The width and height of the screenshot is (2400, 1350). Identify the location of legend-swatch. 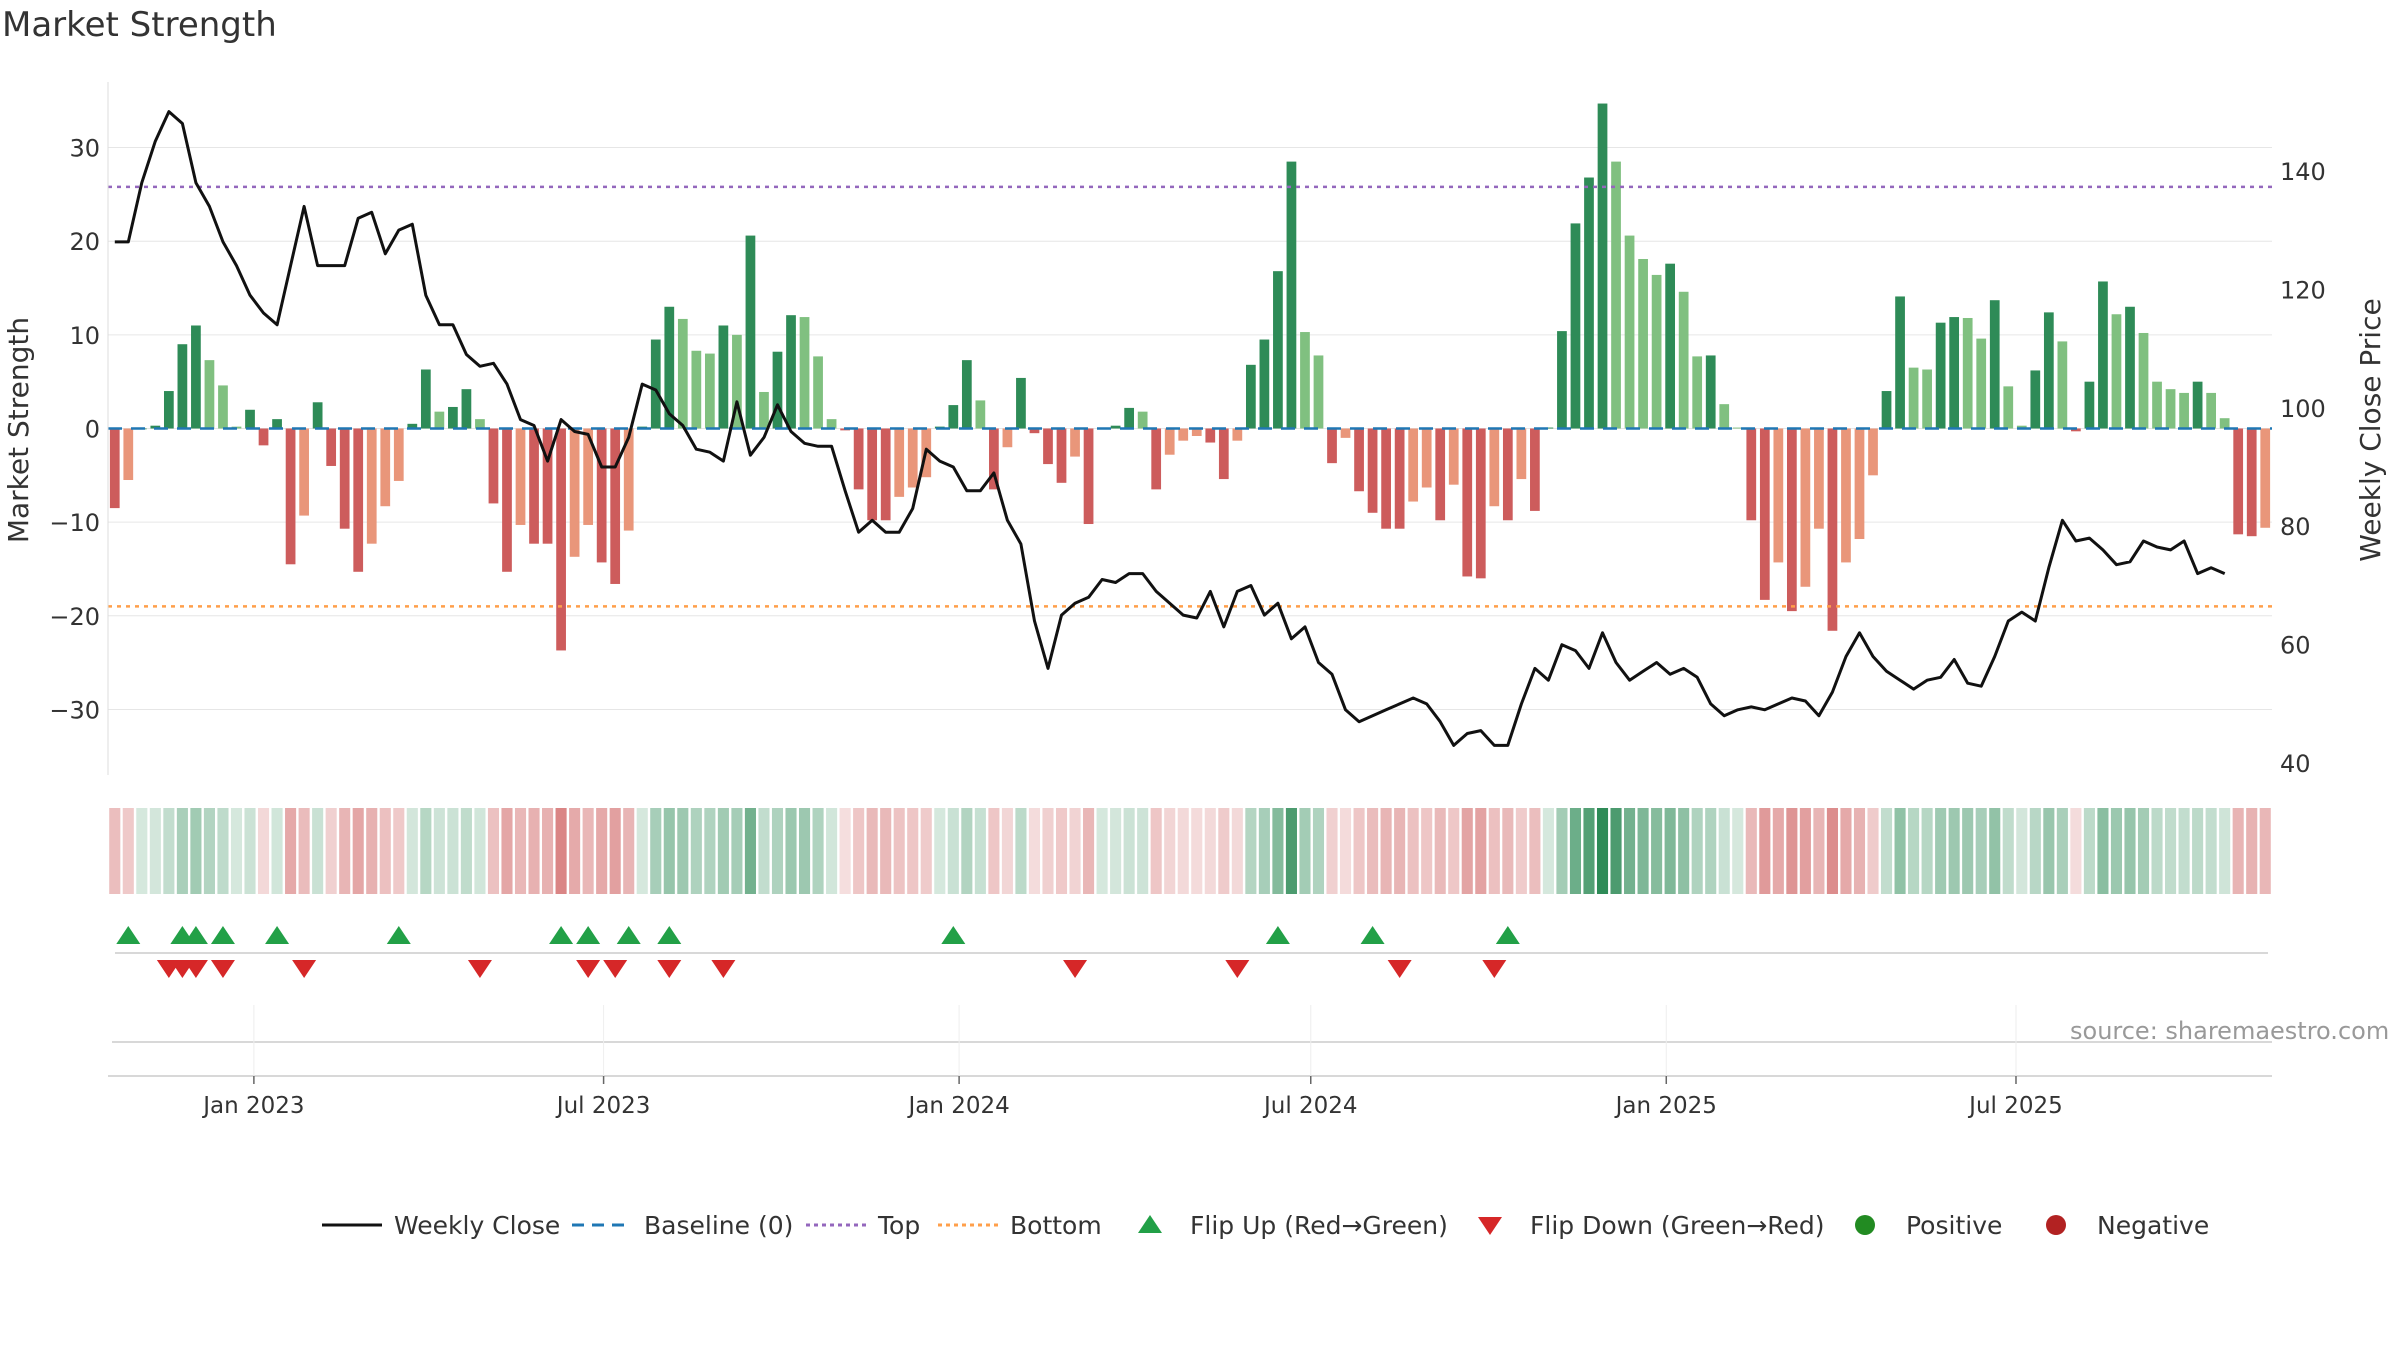
(1865, 1225).